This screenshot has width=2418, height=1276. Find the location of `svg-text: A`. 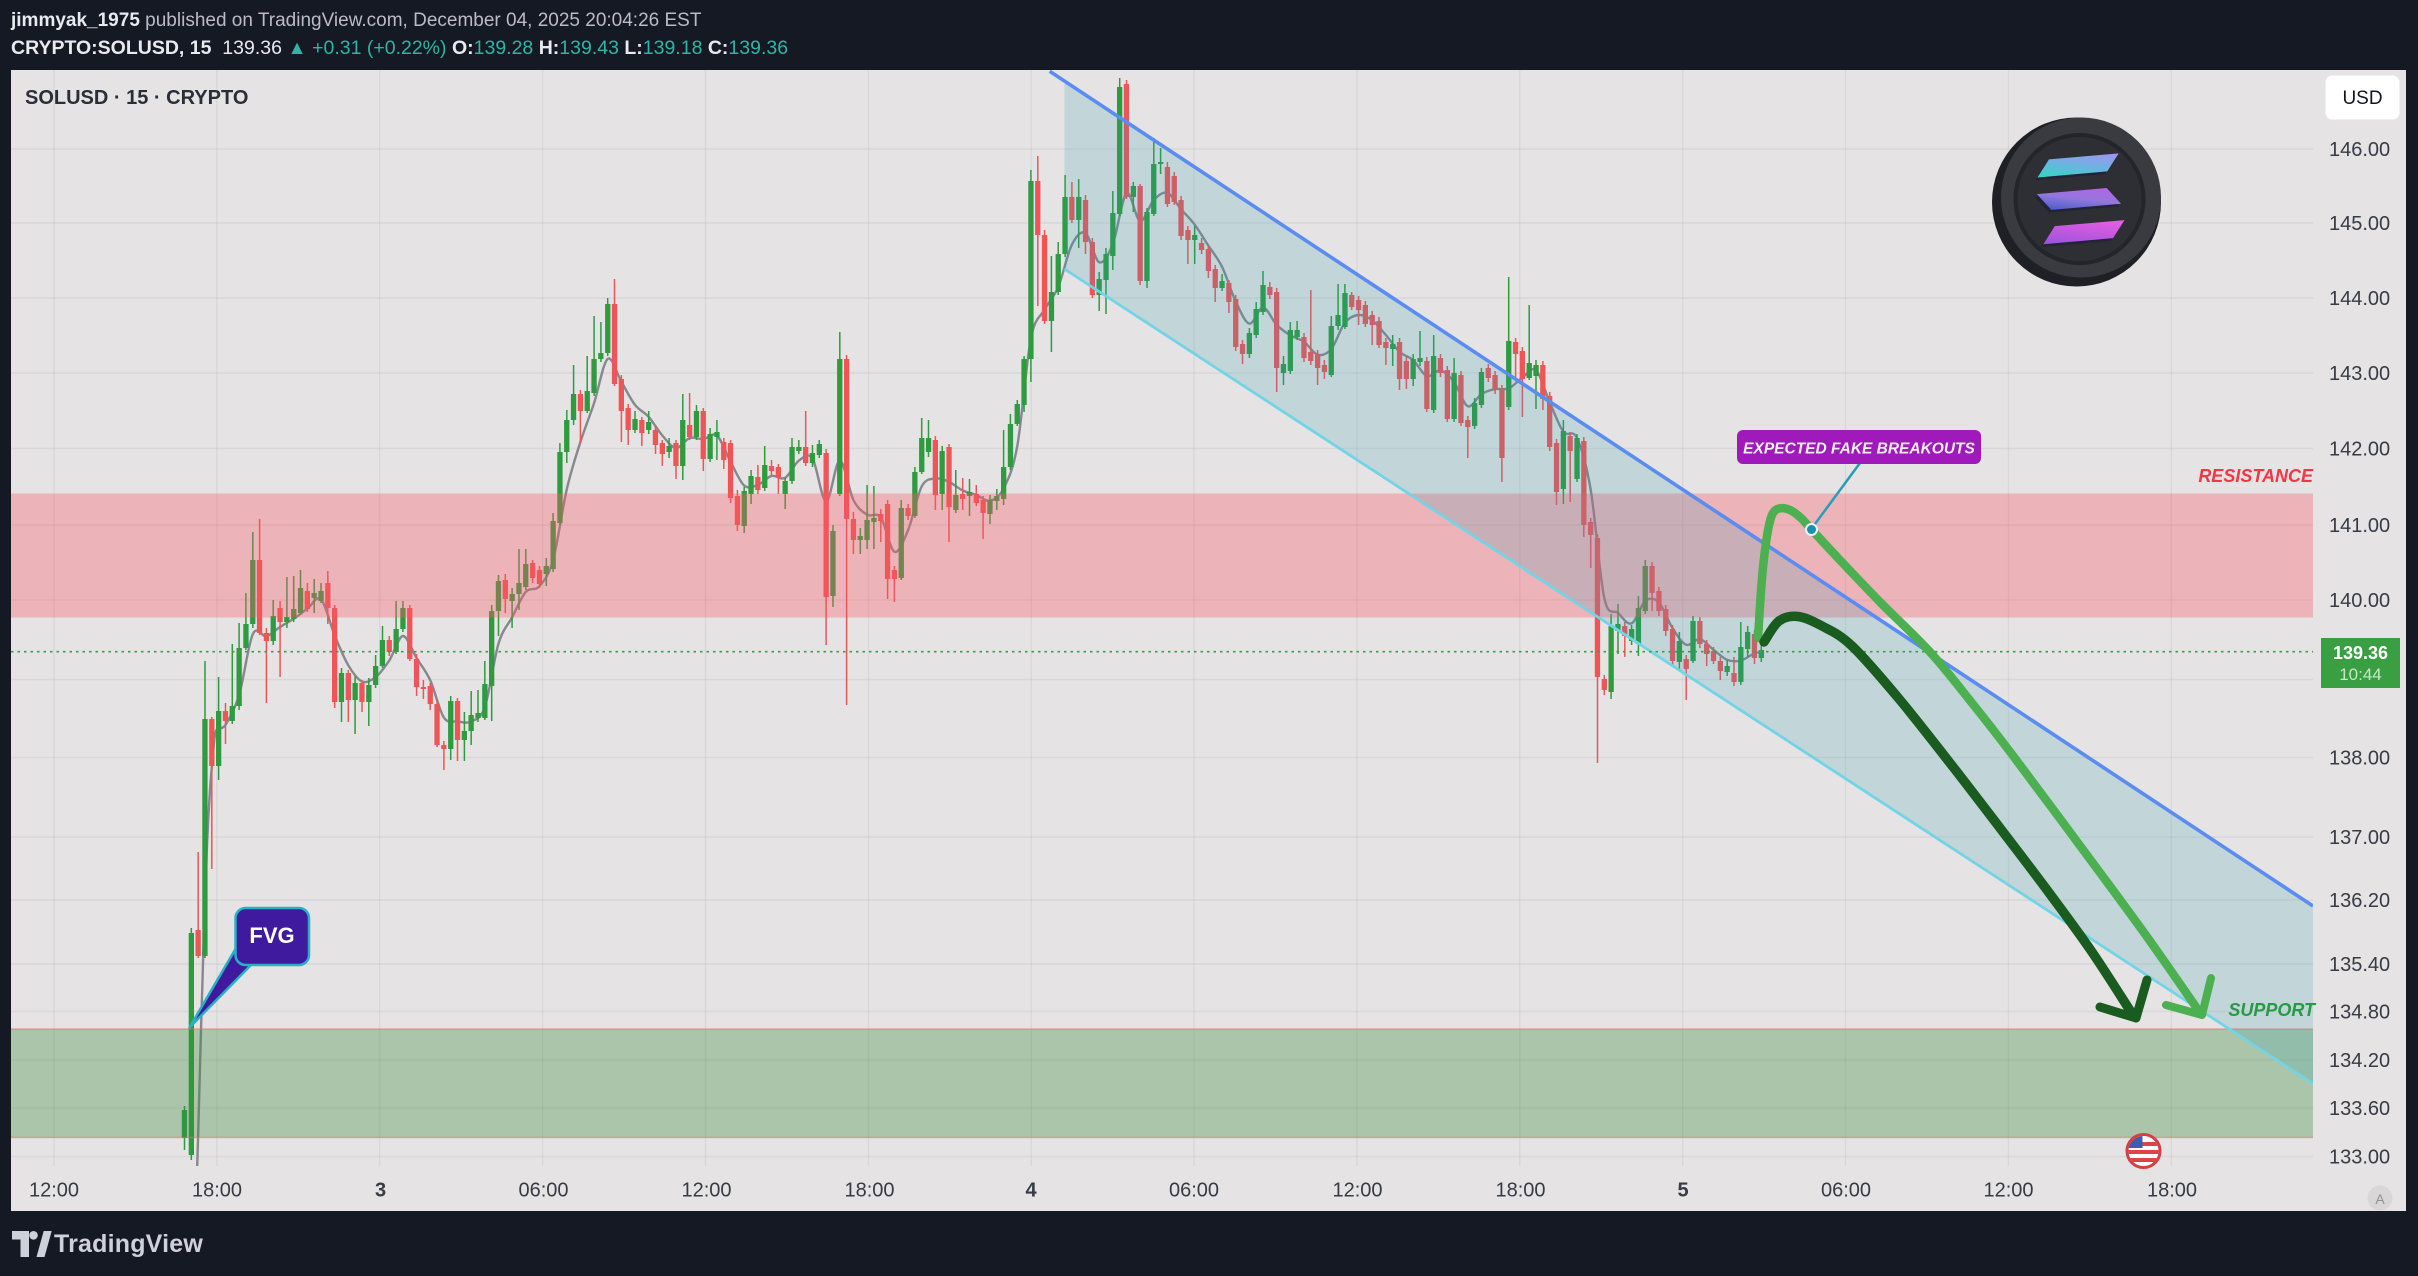

svg-text: A is located at coordinates (2380, 1199).